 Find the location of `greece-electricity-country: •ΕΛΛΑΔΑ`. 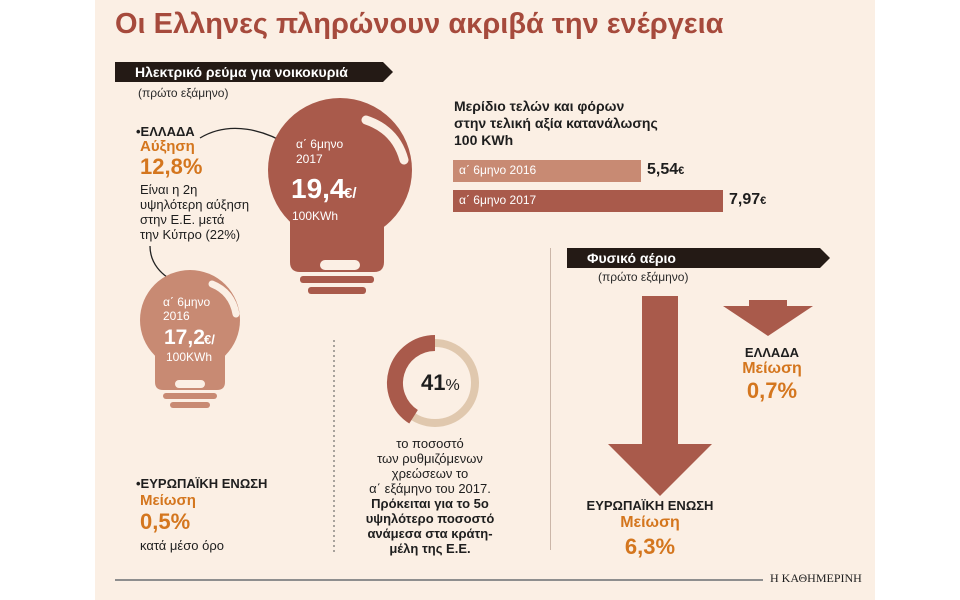

greece-electricity-country: •ΕΛΛΑΔΑ is located at coordinates (165, 131).